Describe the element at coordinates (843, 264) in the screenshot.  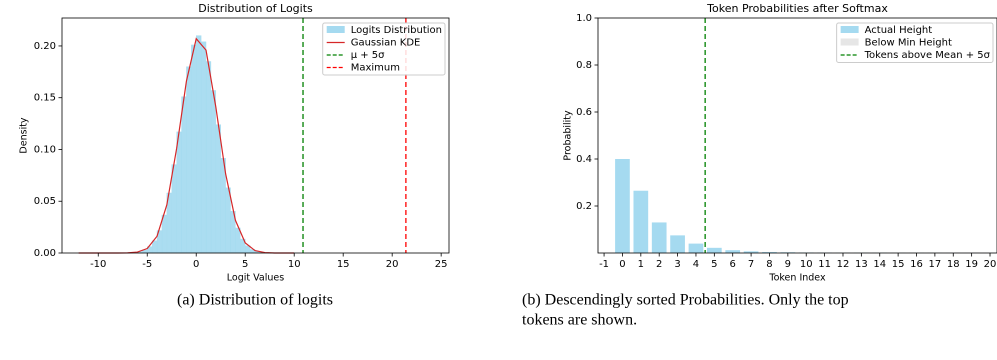
I see `x-tick-label: 12` at that location.